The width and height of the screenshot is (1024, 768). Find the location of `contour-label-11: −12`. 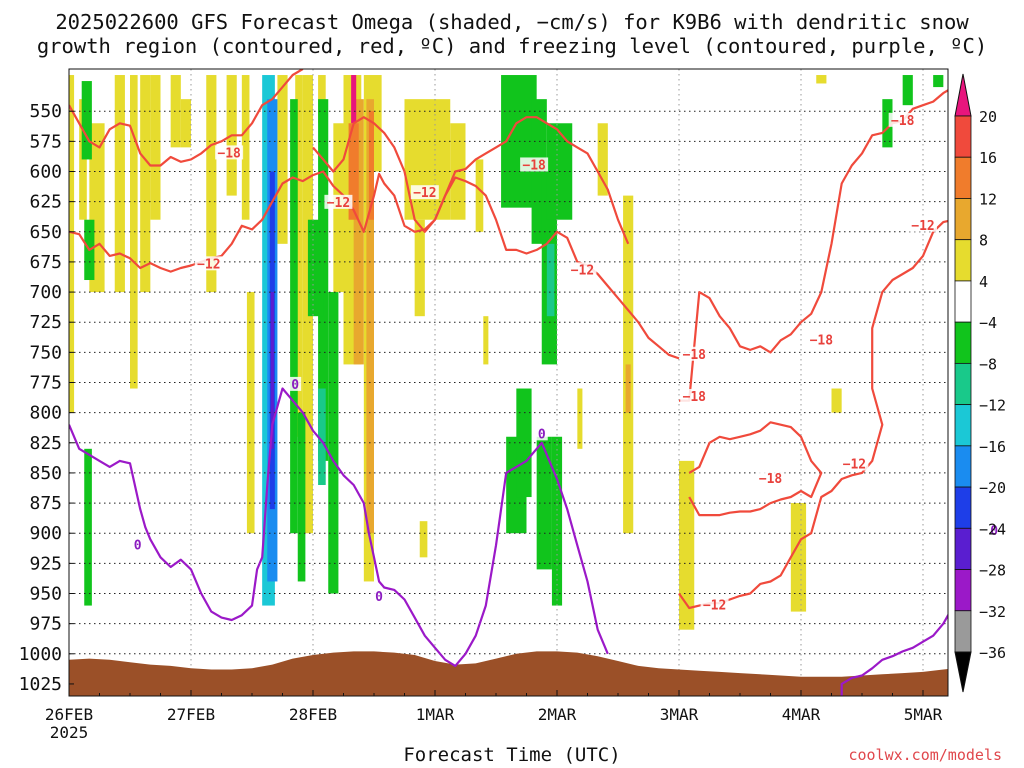

contour-label-11: −12 is located at coordinates (922, 226).